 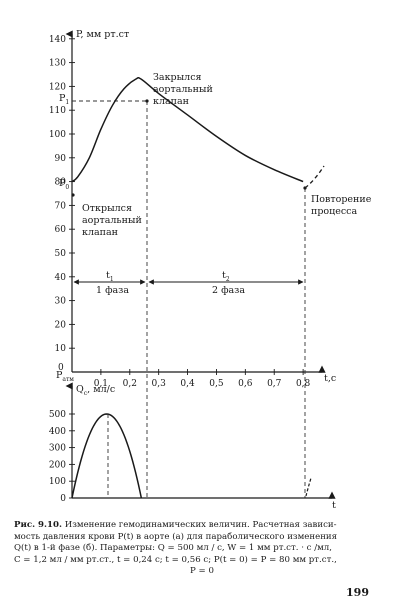 What do you see at coordinates (57, 432) in the screenshot?
I see `bottom-y-tick-label: 400` at bounding box center [57, 432].